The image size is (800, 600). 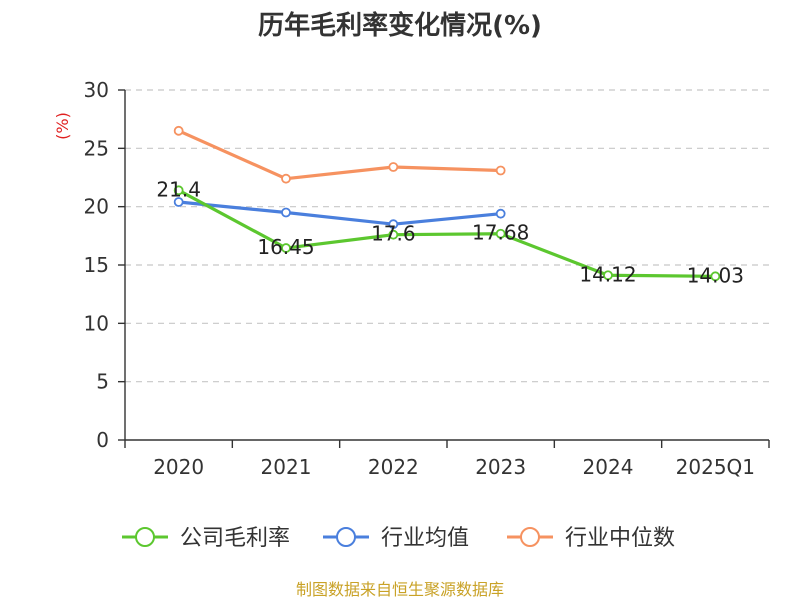 What do you see at coordinates (715, 467) in the screenshot?
I see `x-tick-label: 2025Q1` at bounding box center [715, 467].